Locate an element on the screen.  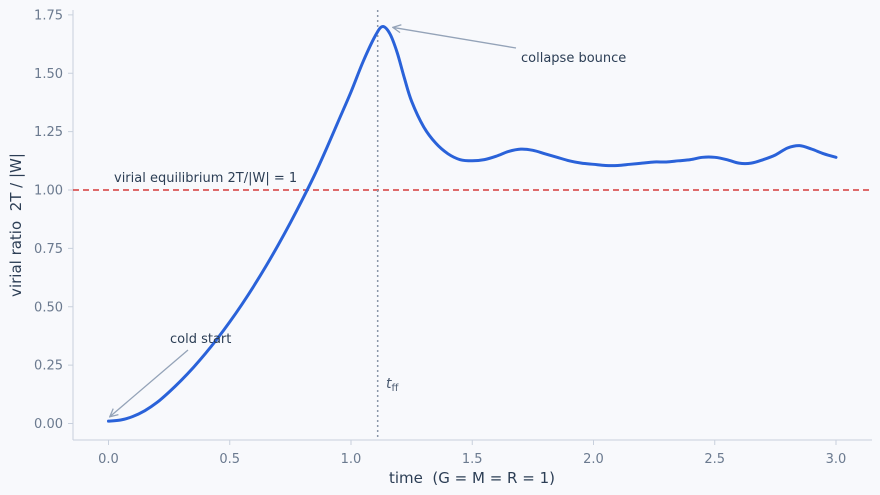
x-tick-label: 0.0 is located at coordinates (108, 459).